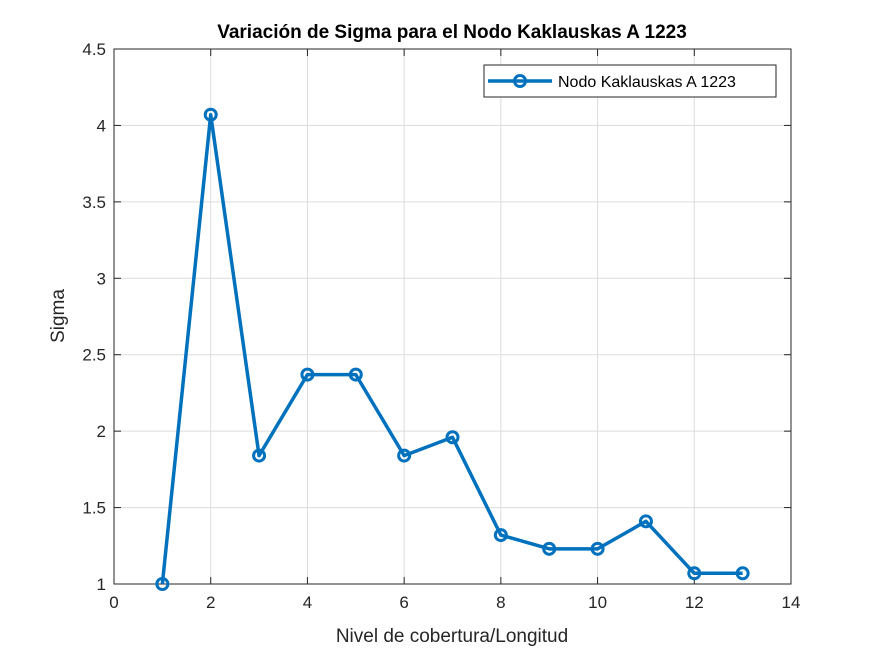 The height and width of the screenshot is (656, 875). Describe the element at coordinates (101, 584) in the screenshot. I see `y-tick-label: 1` at that location.